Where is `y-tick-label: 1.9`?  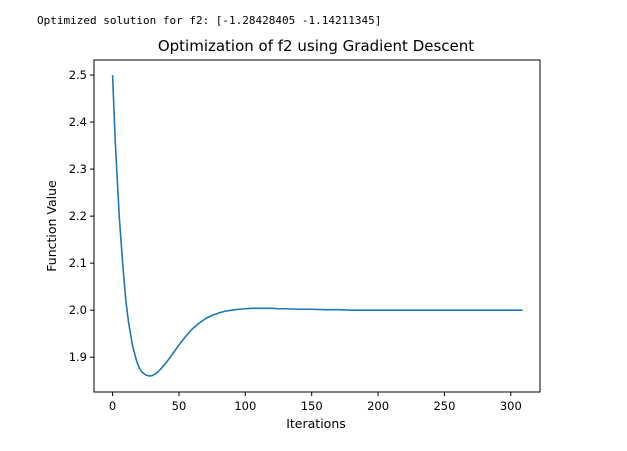
y-tick-label: 1.9 is located at coordinates (78, 357).